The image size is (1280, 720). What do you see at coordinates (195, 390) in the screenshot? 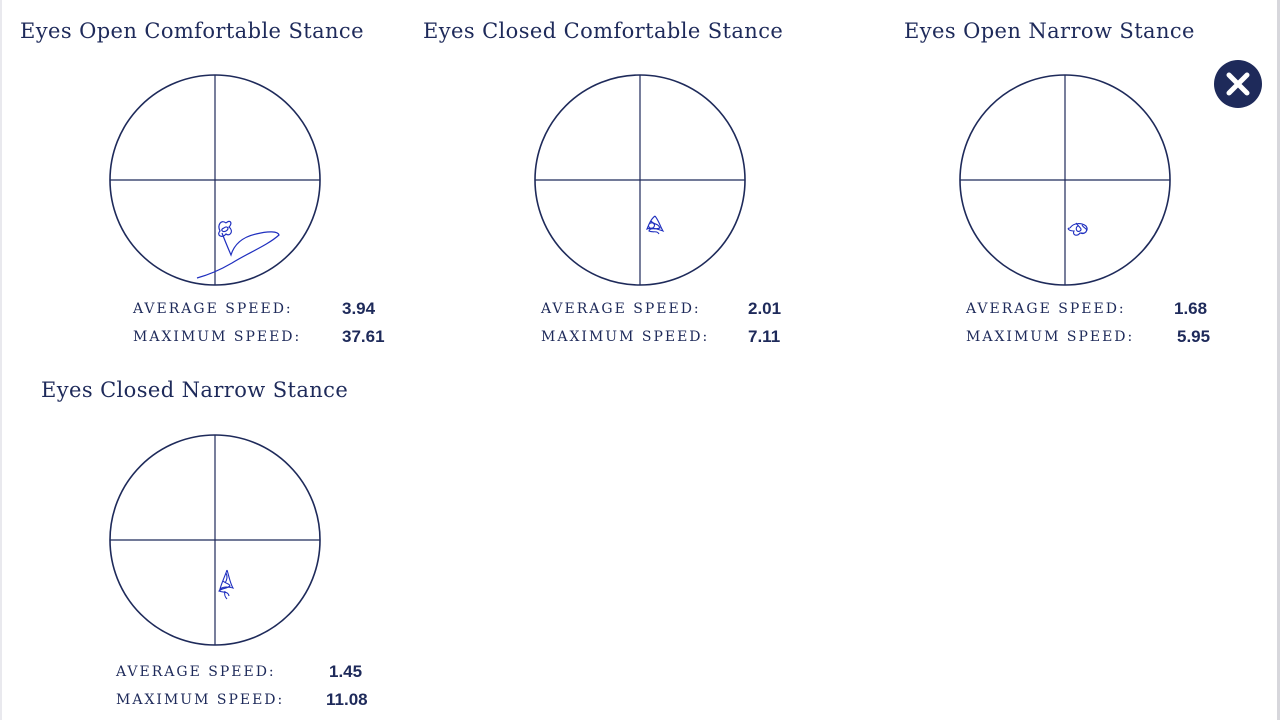
I see `panel-title: Eyes Closed Narrow Stance` at bounding box center [195, 390].